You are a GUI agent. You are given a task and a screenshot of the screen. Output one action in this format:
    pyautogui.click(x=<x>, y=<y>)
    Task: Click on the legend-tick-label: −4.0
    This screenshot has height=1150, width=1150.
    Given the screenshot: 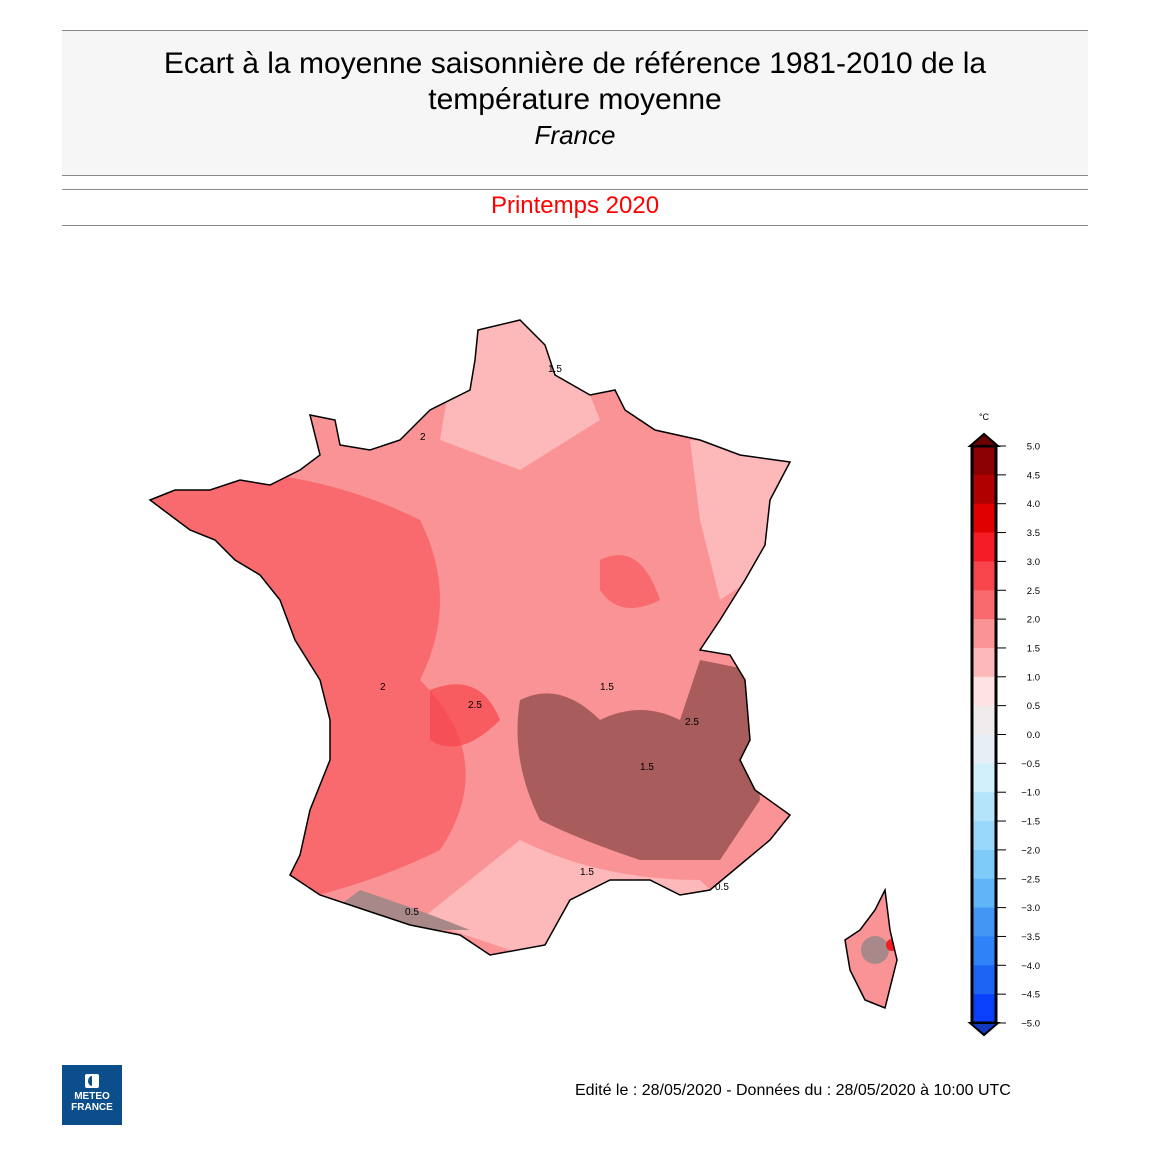 What is the action you would take?
    pyautogui.click(x=1030, y=966)
    